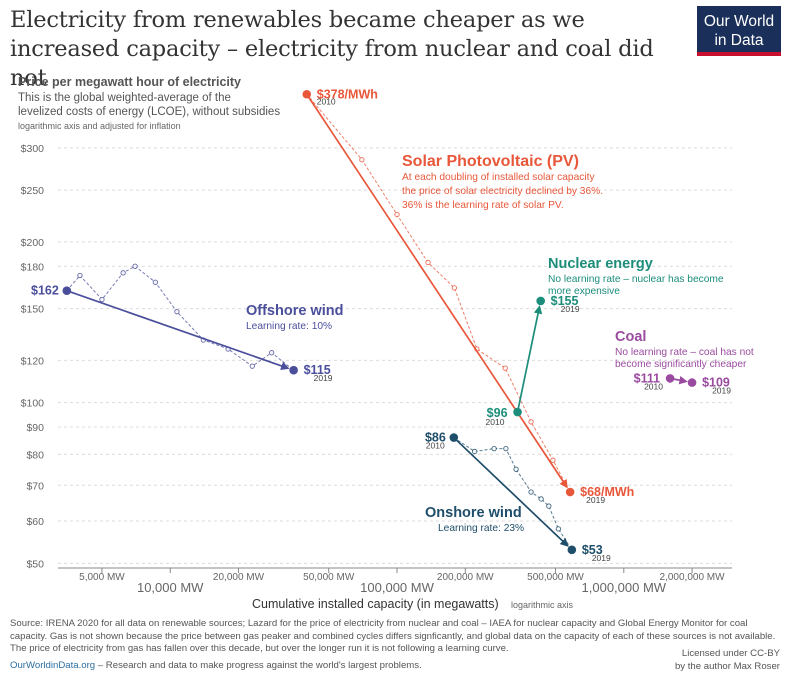 This screenshot has height=676, width=792. Describe the element at coordinates (347, 94) in the screenshot. I see `solar-photovoltaic-pv-start-value: $378/MWh` at that location.